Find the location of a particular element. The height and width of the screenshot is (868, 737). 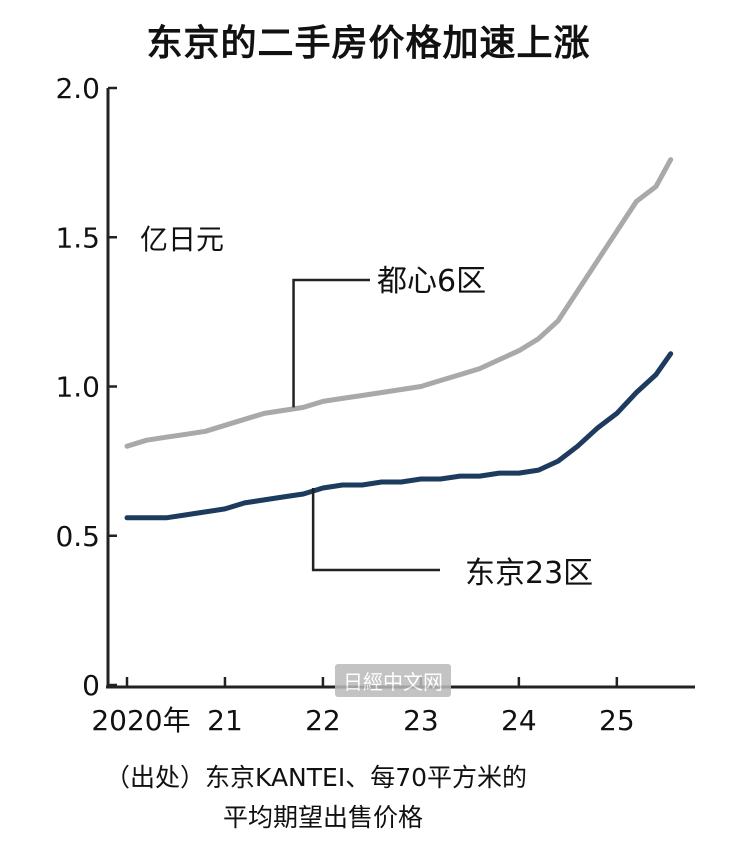

y-tick-label: 1.5 is located at coordinates (77, 237).